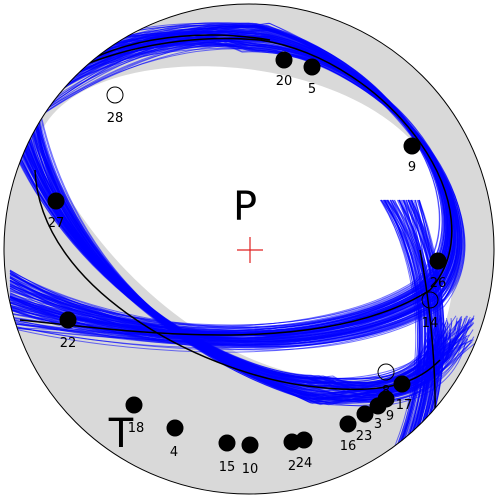  Describe the element at coordinates (174, 452) in the screenshot. I see `station-label: 4` at that location.